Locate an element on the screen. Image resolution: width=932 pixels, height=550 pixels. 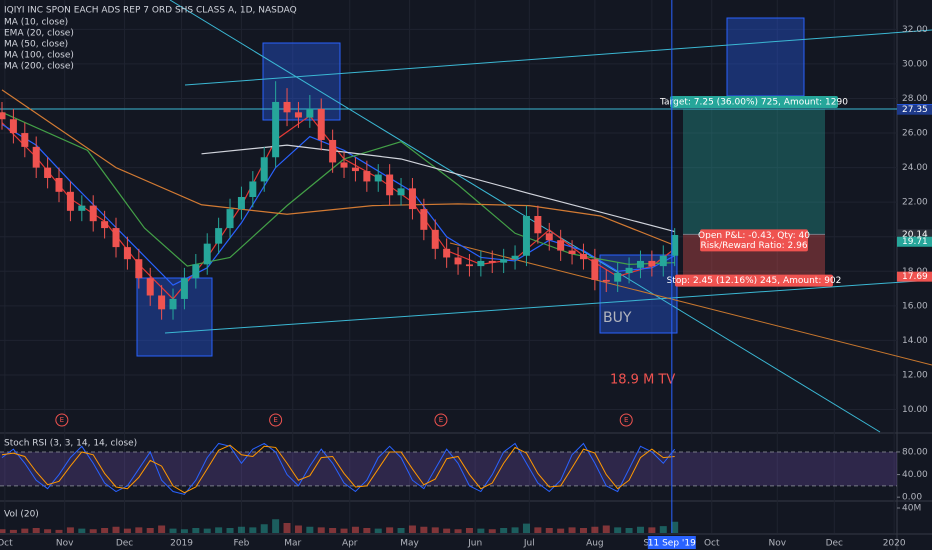
ma-line is located at coordinates (438, 188).